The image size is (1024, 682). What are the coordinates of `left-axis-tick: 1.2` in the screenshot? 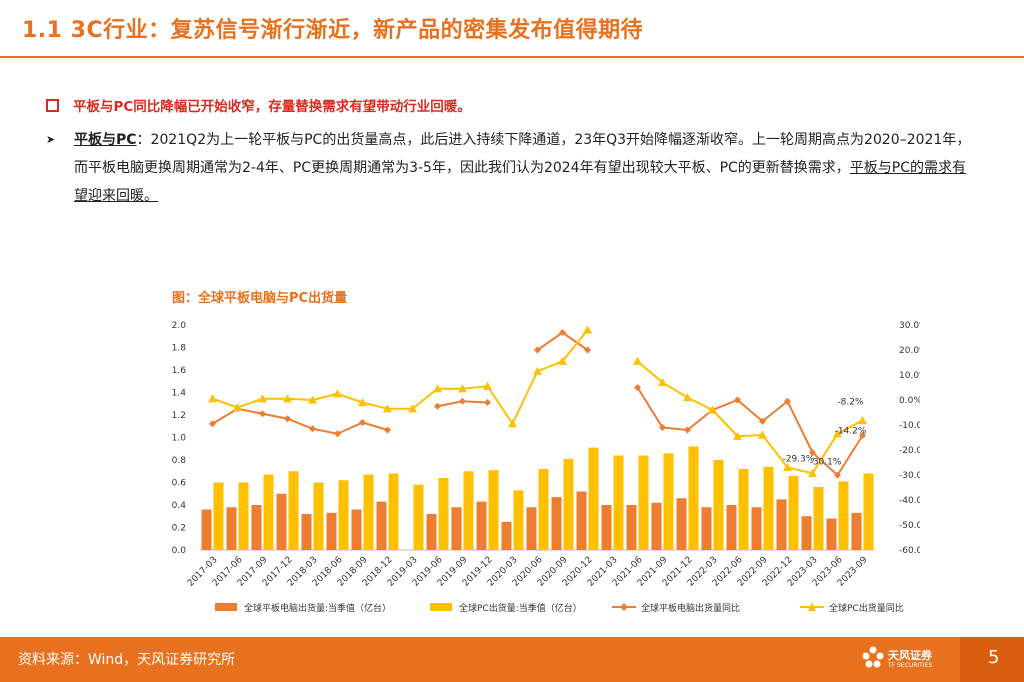 It's located at (179, 416).